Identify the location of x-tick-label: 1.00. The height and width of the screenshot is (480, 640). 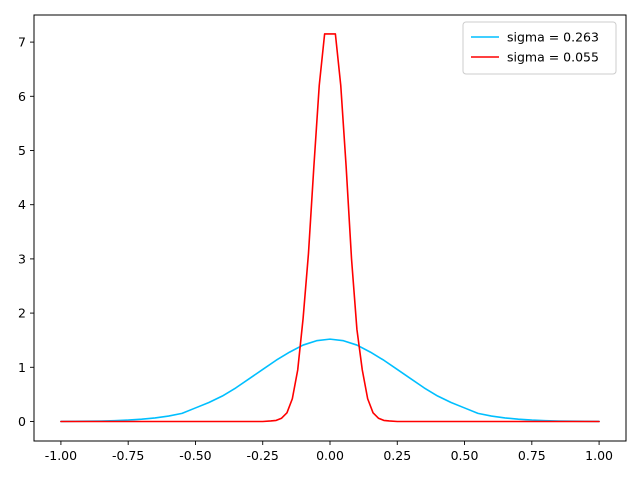
(599, 455).